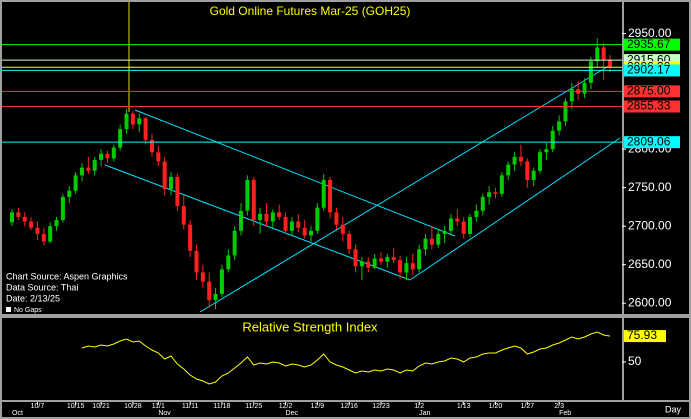 The image size is (691, 419). What do you see at coordinates (8, 309) in the screenshot?
I see `no-gaps-icon` at bounding box center [8, 309].